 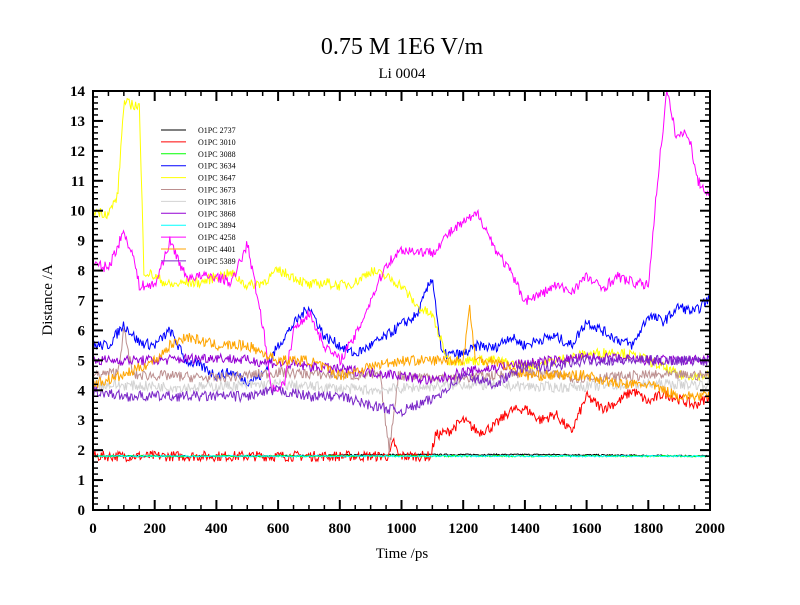 I want to click on legend-entry: O1PC 3634, so click(x=198, y=166).